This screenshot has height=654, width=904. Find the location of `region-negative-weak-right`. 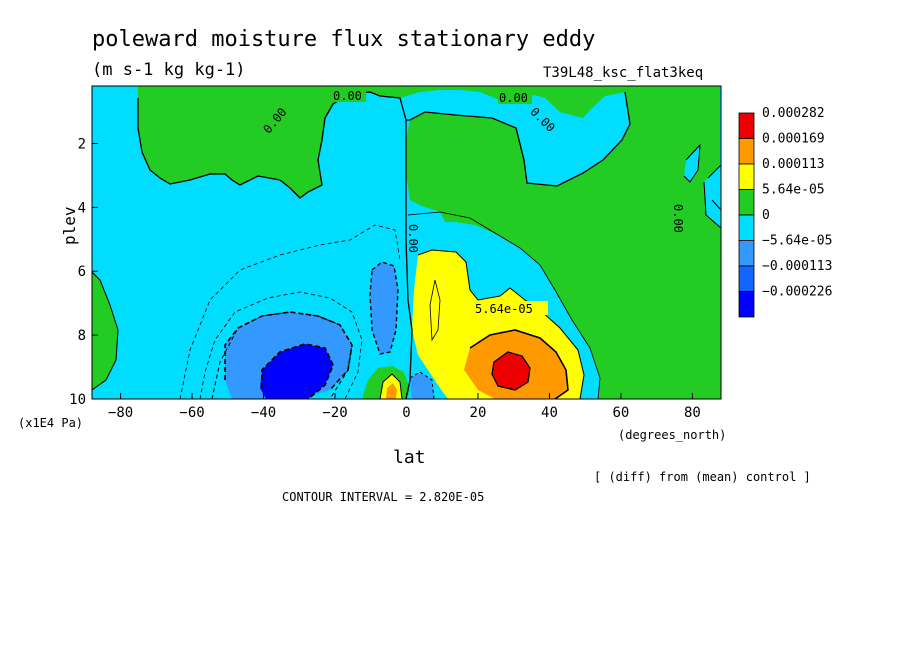

region-negative-weak-right is located at coordinates (702, 177).